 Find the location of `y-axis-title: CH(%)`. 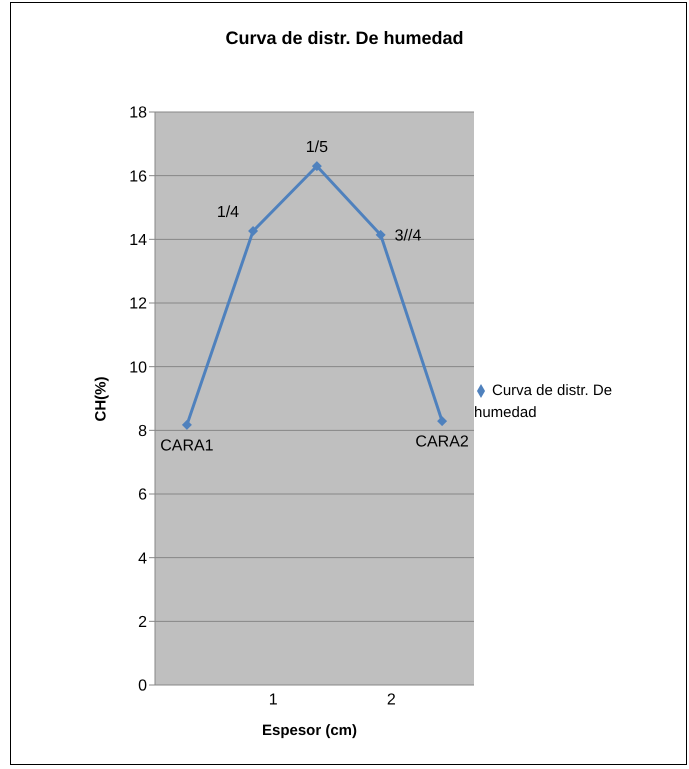

y-axis-title: CH(%) is located at coordinates (101, 399).